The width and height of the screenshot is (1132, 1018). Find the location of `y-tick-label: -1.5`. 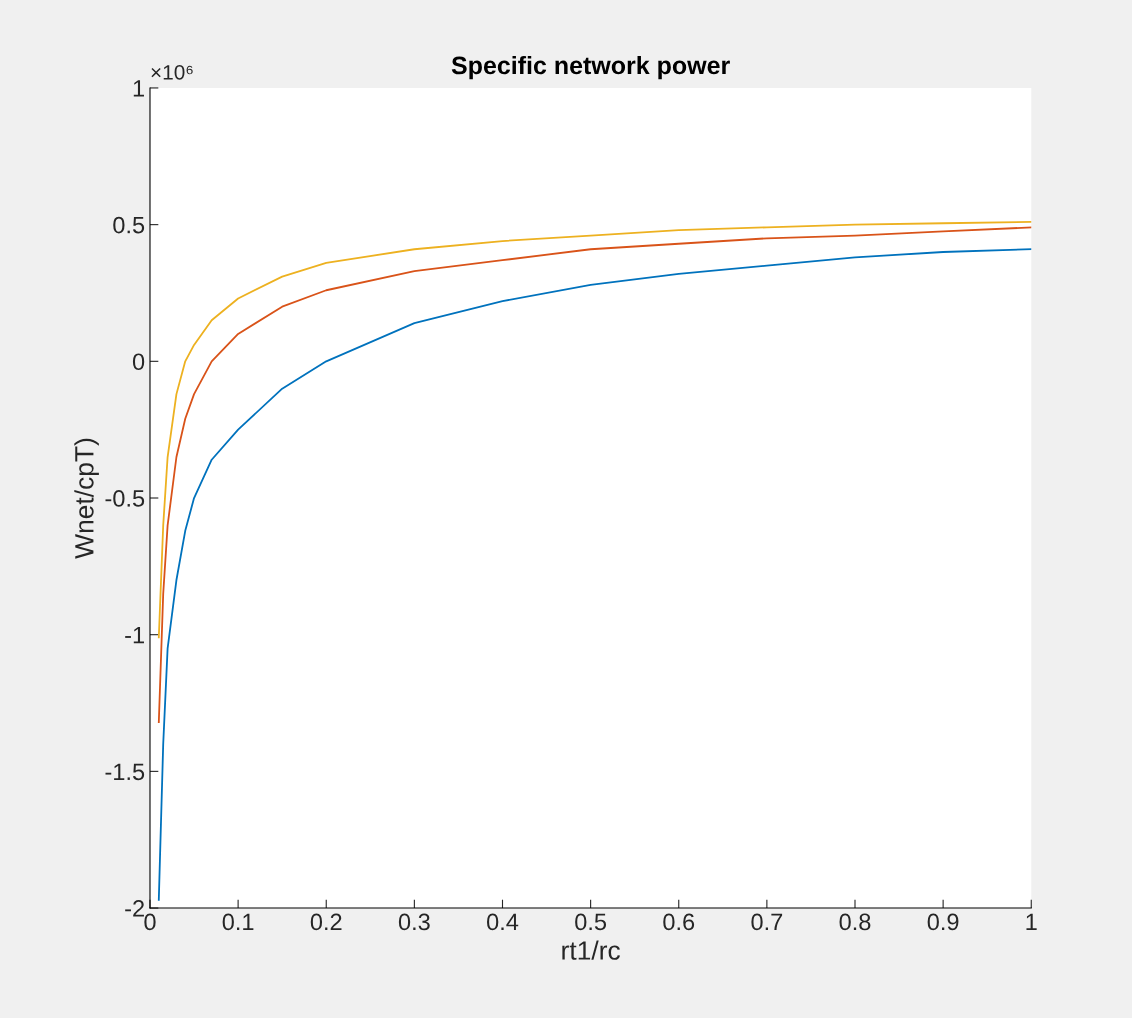

y-tick-label: -1.5 is located at coordinates (125, 772).